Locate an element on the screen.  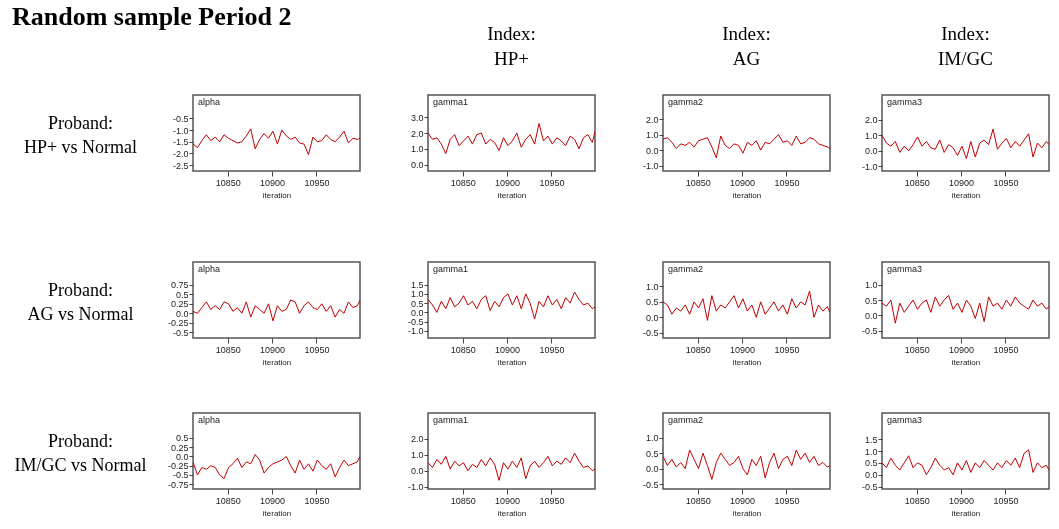
y-axis-title: Proband: HP+ vs Normal is located at coordinates (80, 134).